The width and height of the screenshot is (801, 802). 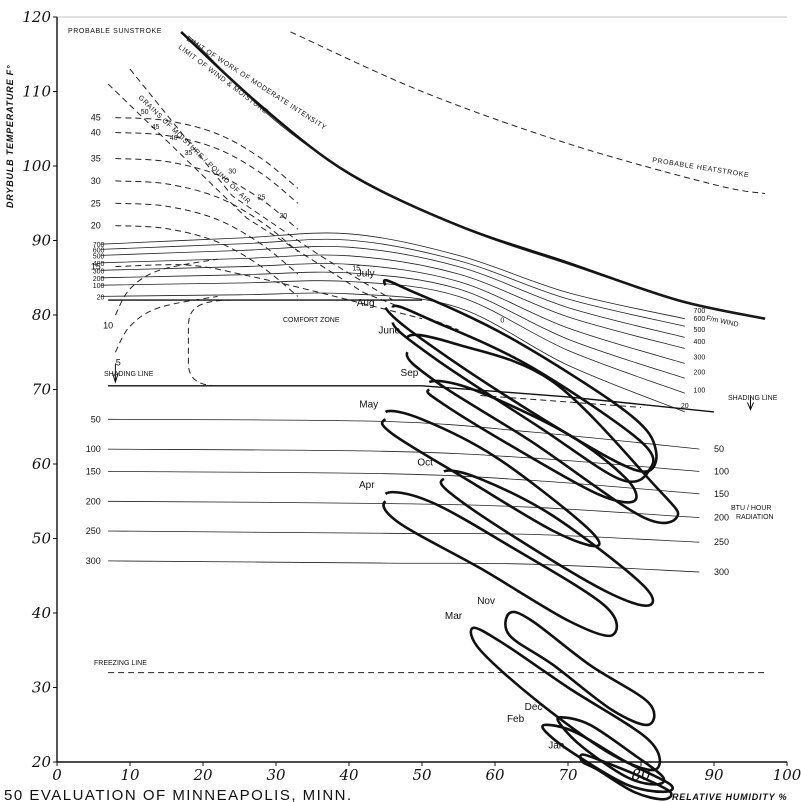 I want to click on moisture-inner-label: 40, so click(x=174, y=138).